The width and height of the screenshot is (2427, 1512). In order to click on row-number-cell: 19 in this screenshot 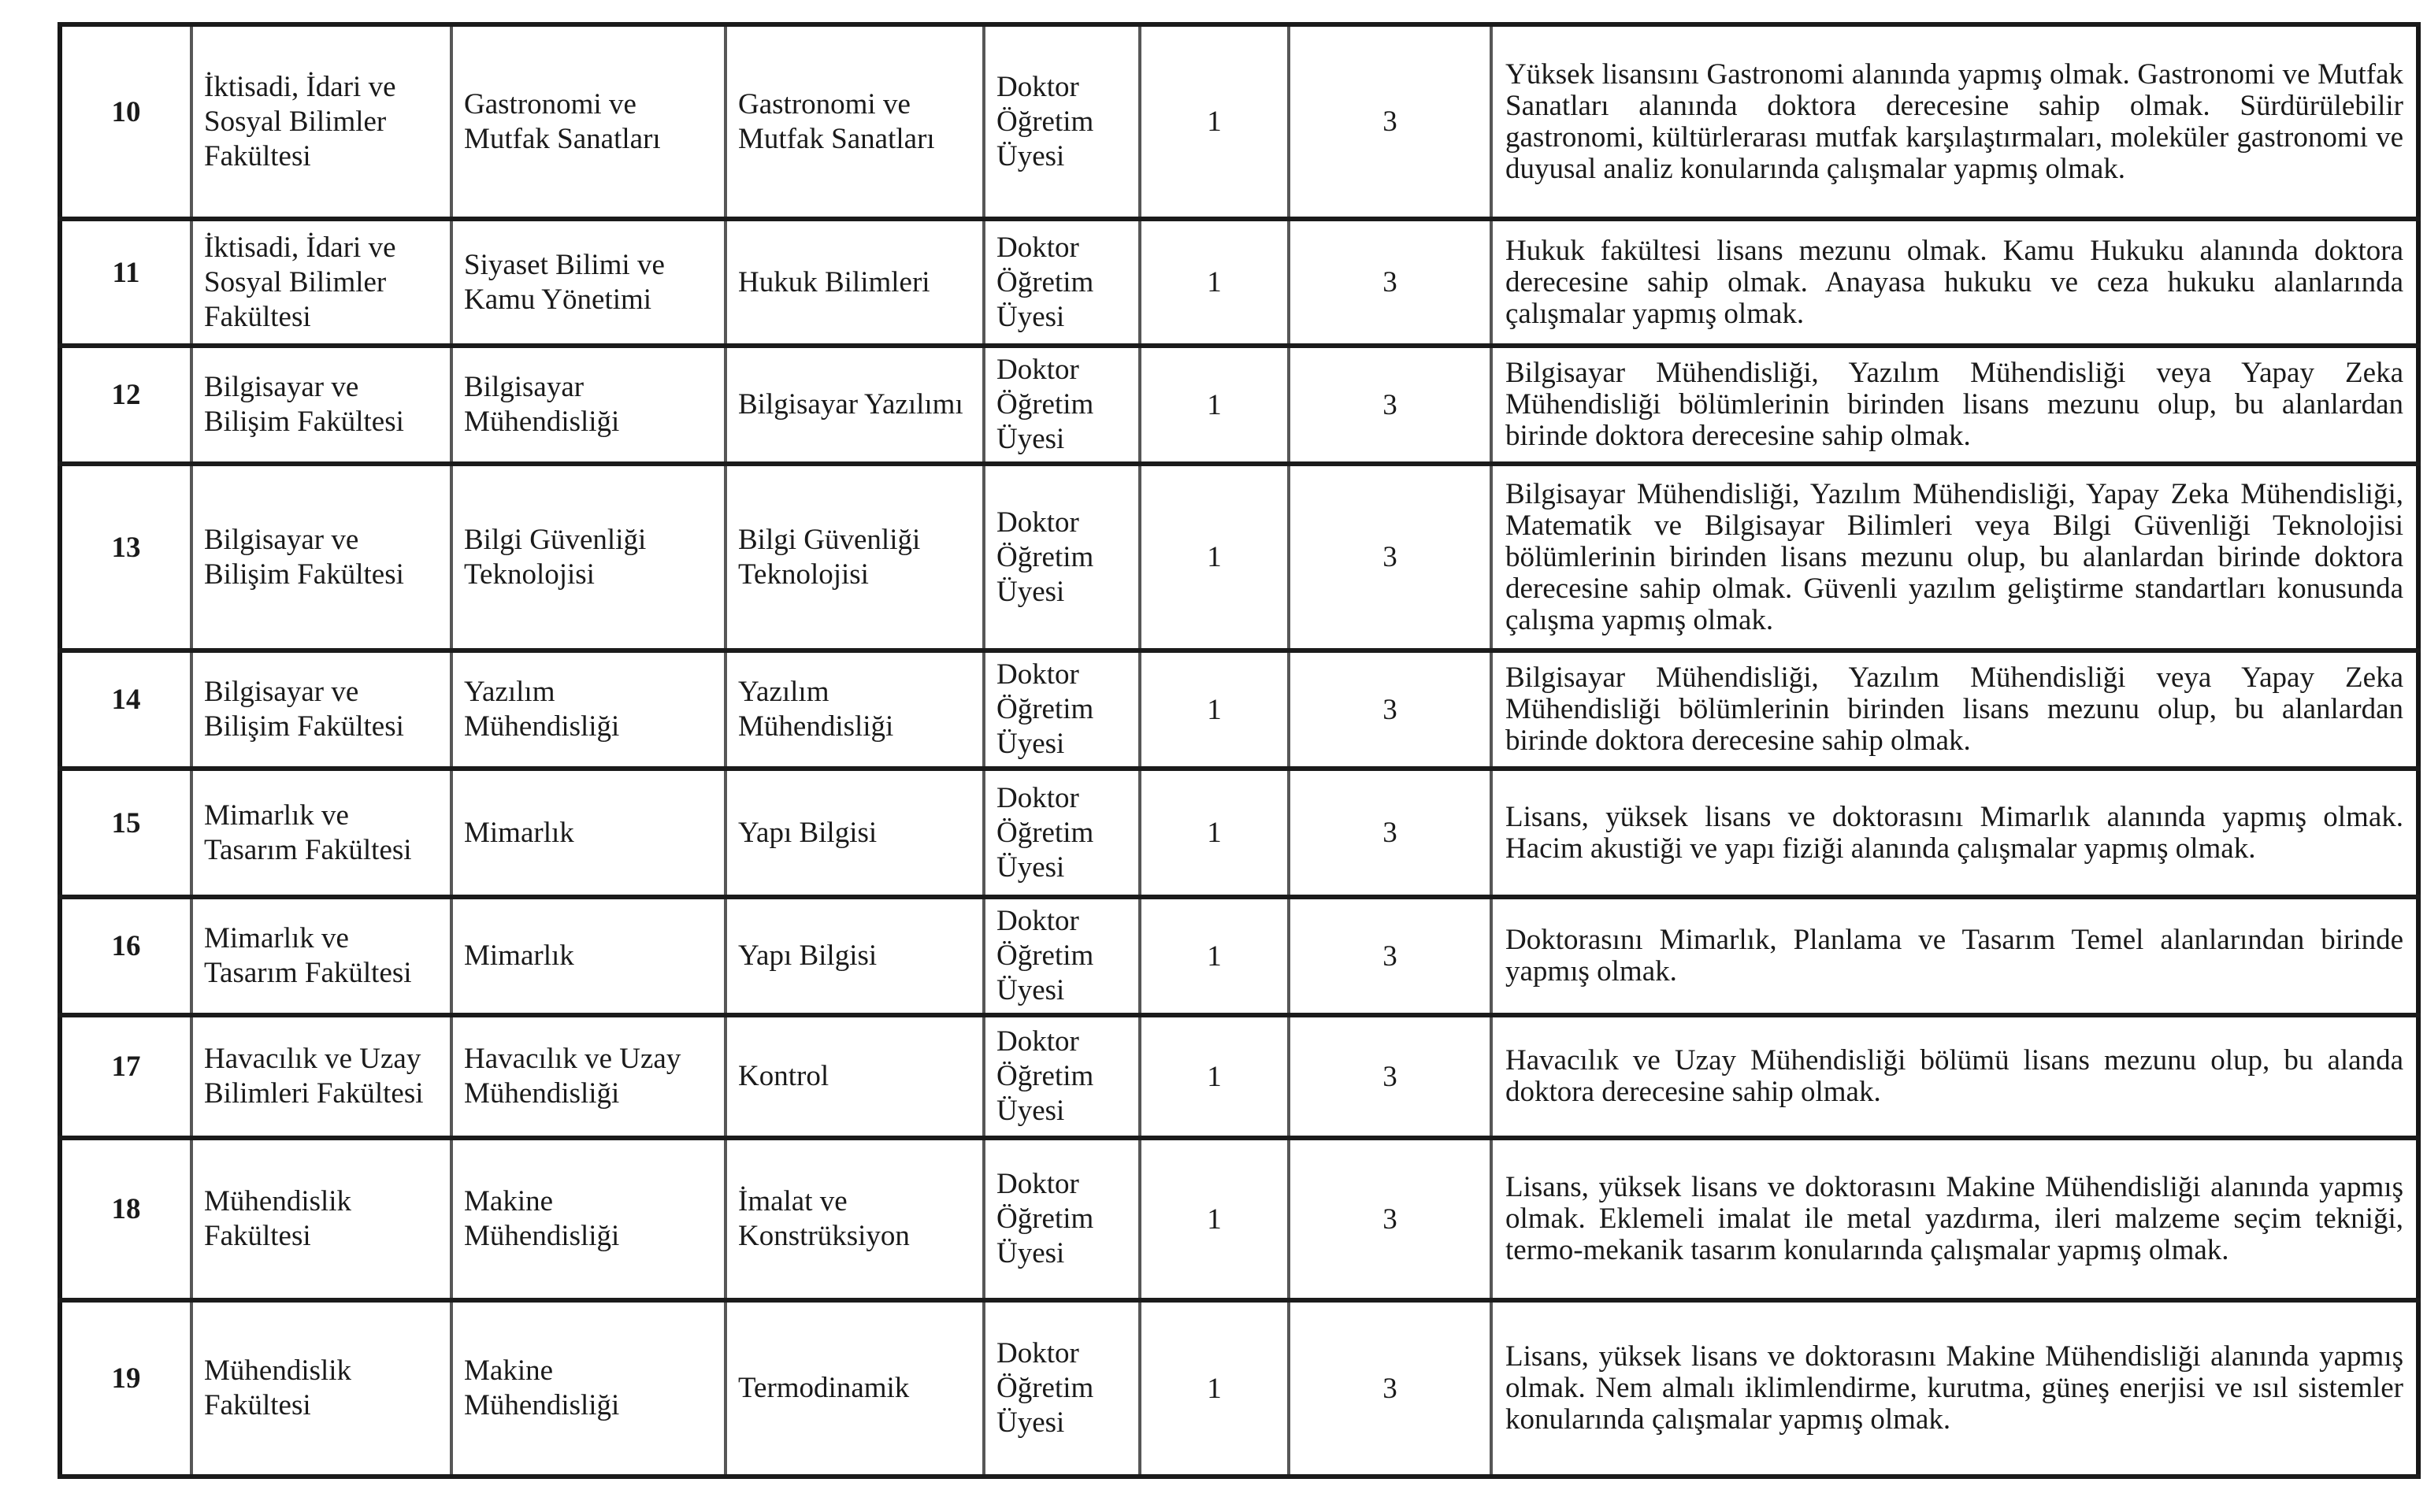, I will do `click(126, 1388)`.